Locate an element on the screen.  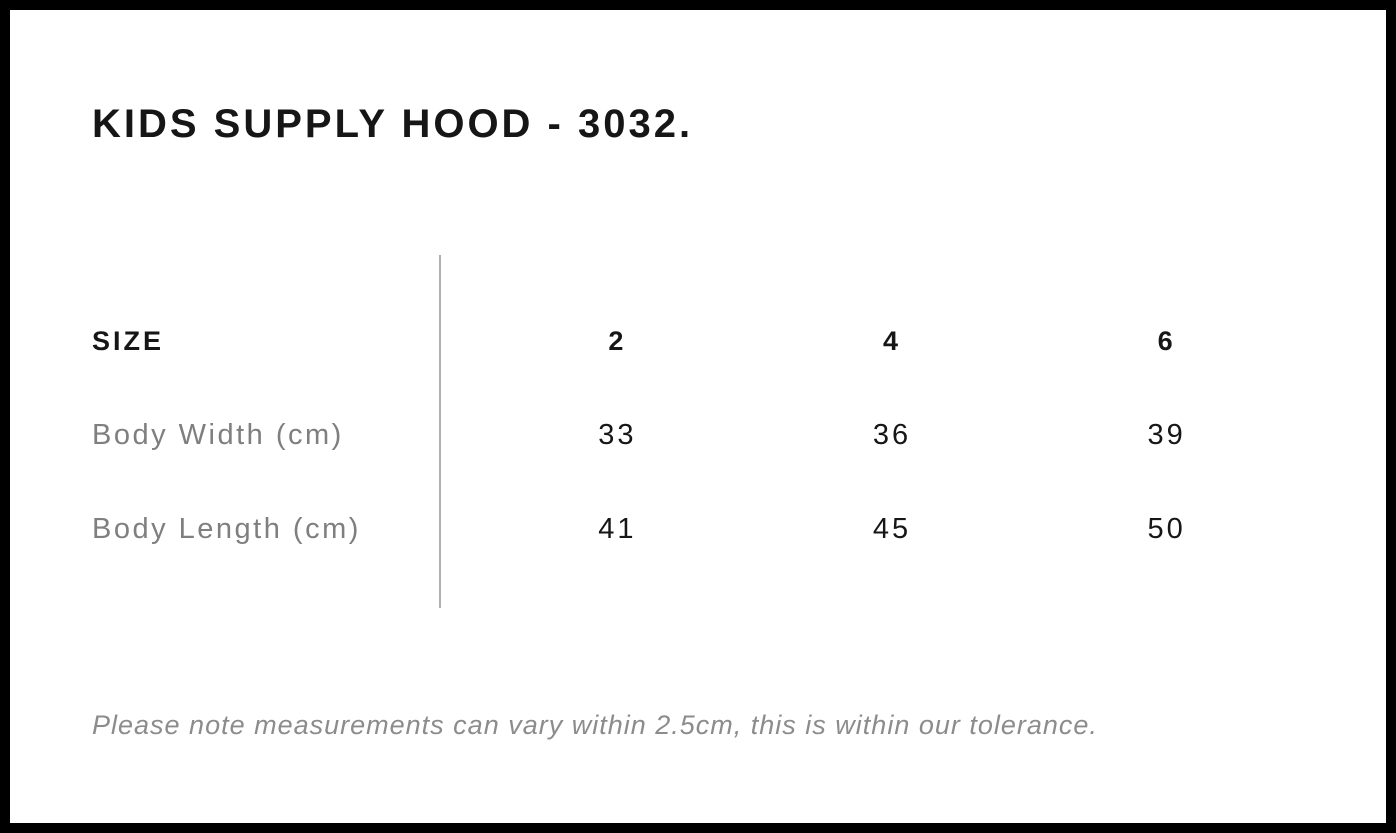
size-column-header-6: 6 is located at coordinates (1166, 340).